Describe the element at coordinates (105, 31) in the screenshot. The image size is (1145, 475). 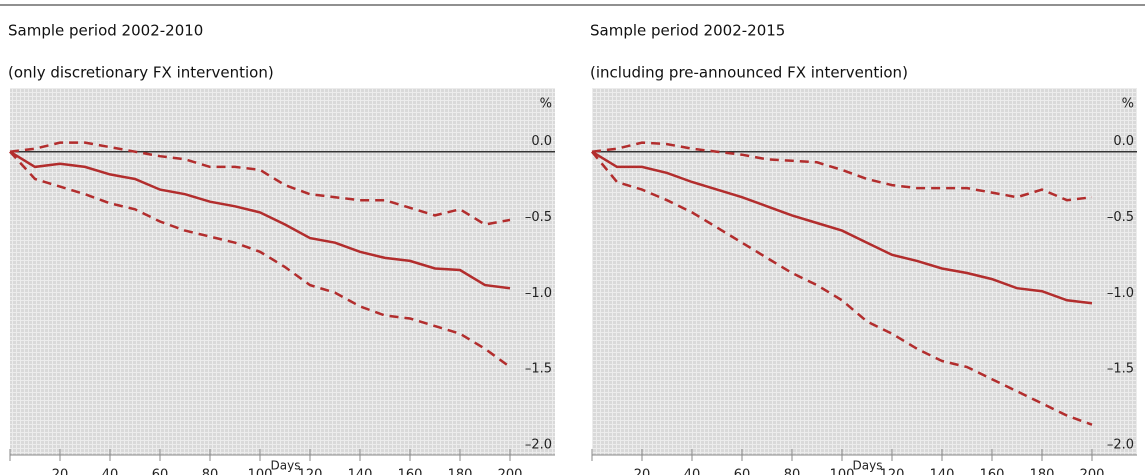
I see `chart-title: Sample period 2002-2010` at that location.